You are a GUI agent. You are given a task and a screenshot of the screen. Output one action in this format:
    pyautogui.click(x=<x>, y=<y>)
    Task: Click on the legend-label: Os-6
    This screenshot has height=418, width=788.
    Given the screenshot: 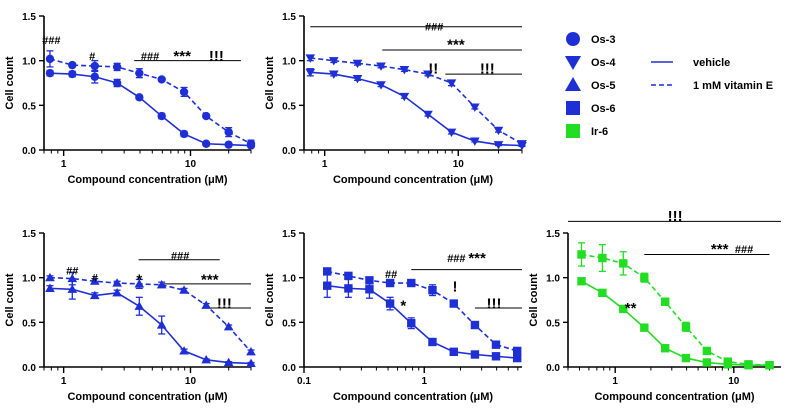 What is the action you would take?
    pyautogui.click(x=603, y=109)
    